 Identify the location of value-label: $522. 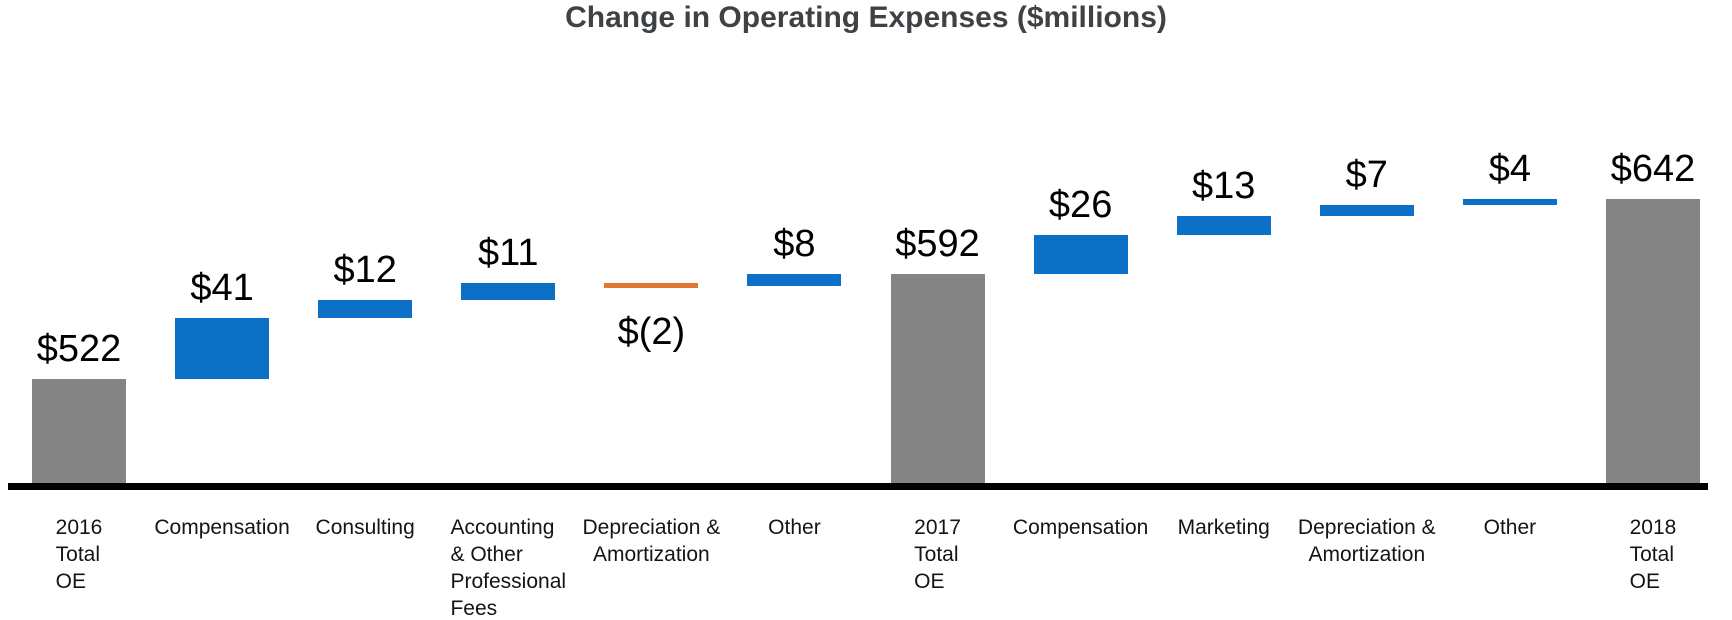
(79, 349).